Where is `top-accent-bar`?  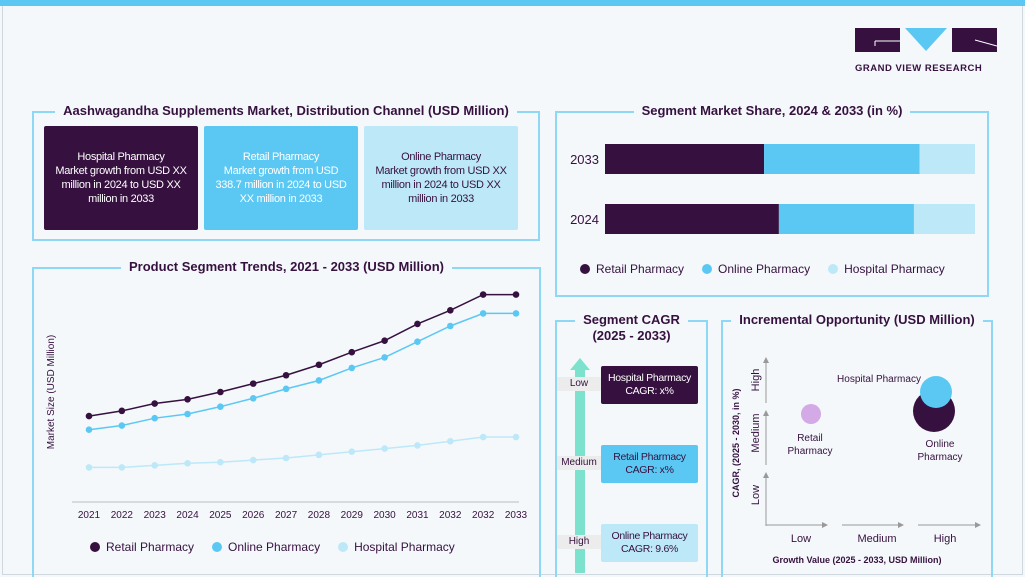
top-accent-bar is located at coordinates (512, 3).